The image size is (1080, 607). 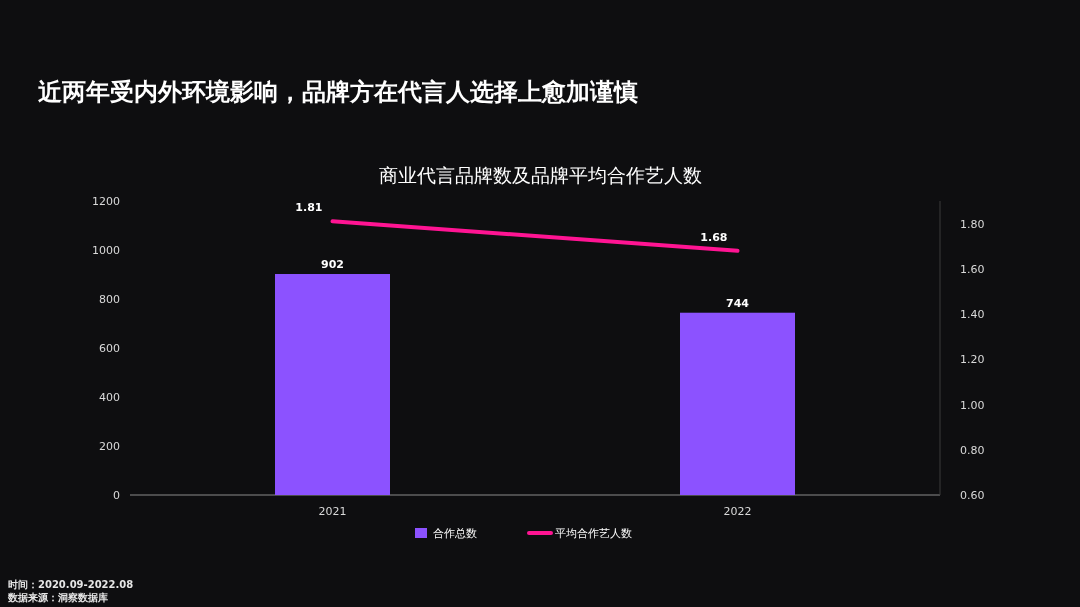 I want to click on y2-tick-label: 0.80, so click(x=972, y=450).